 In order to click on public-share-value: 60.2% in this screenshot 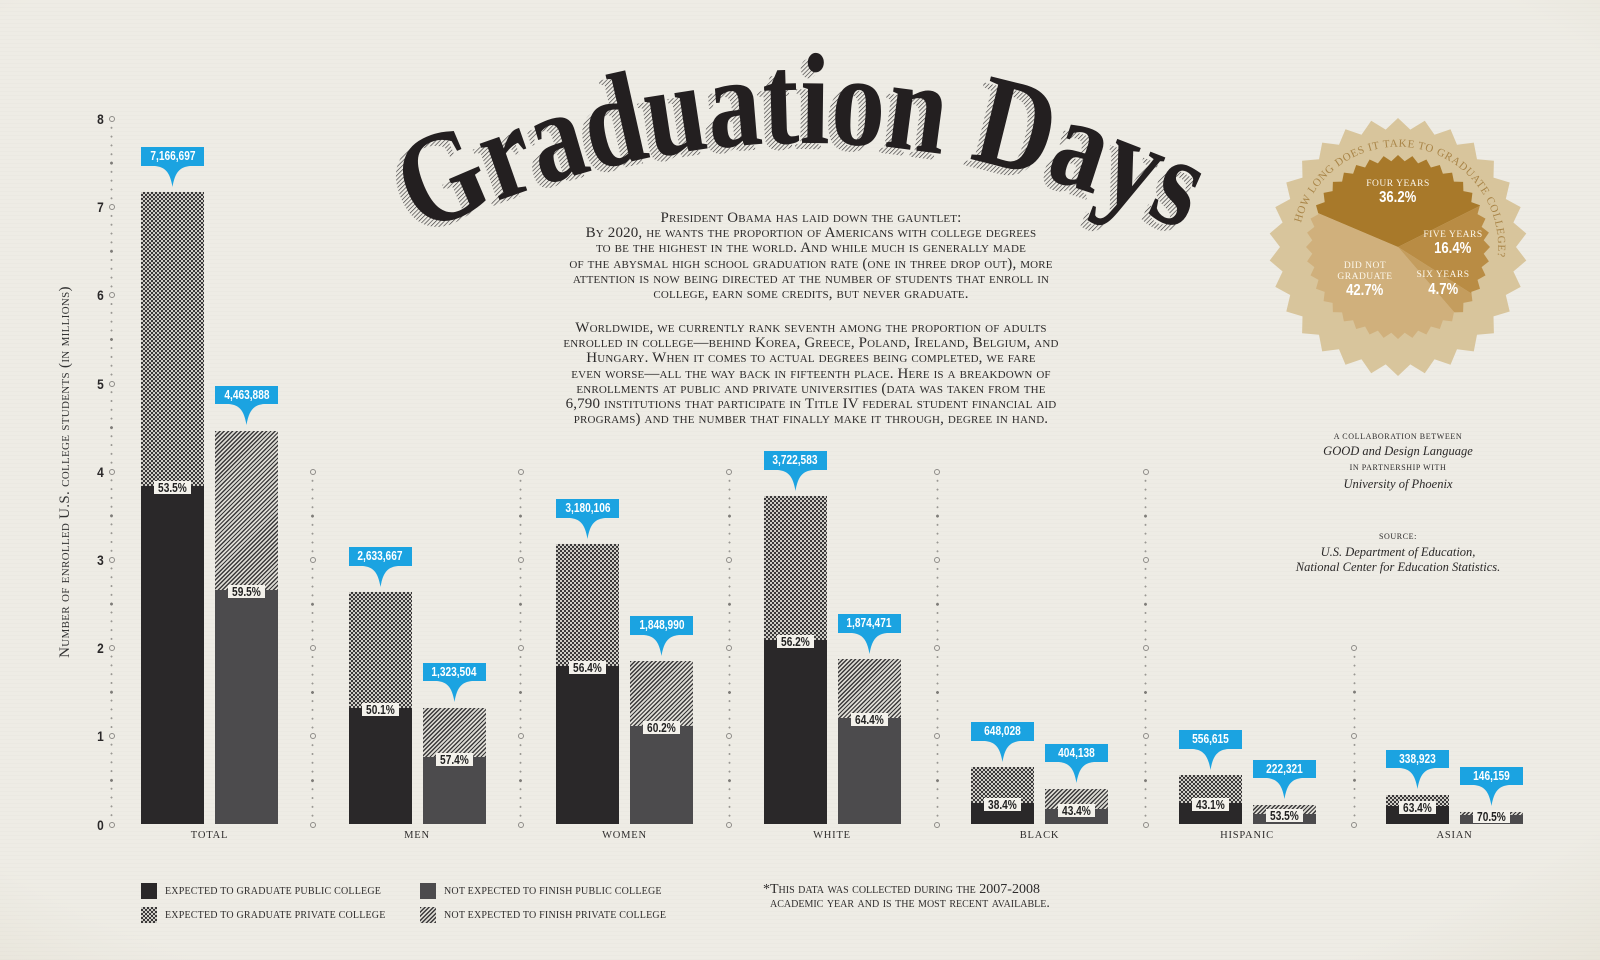, I will do `click(661, 728)`.